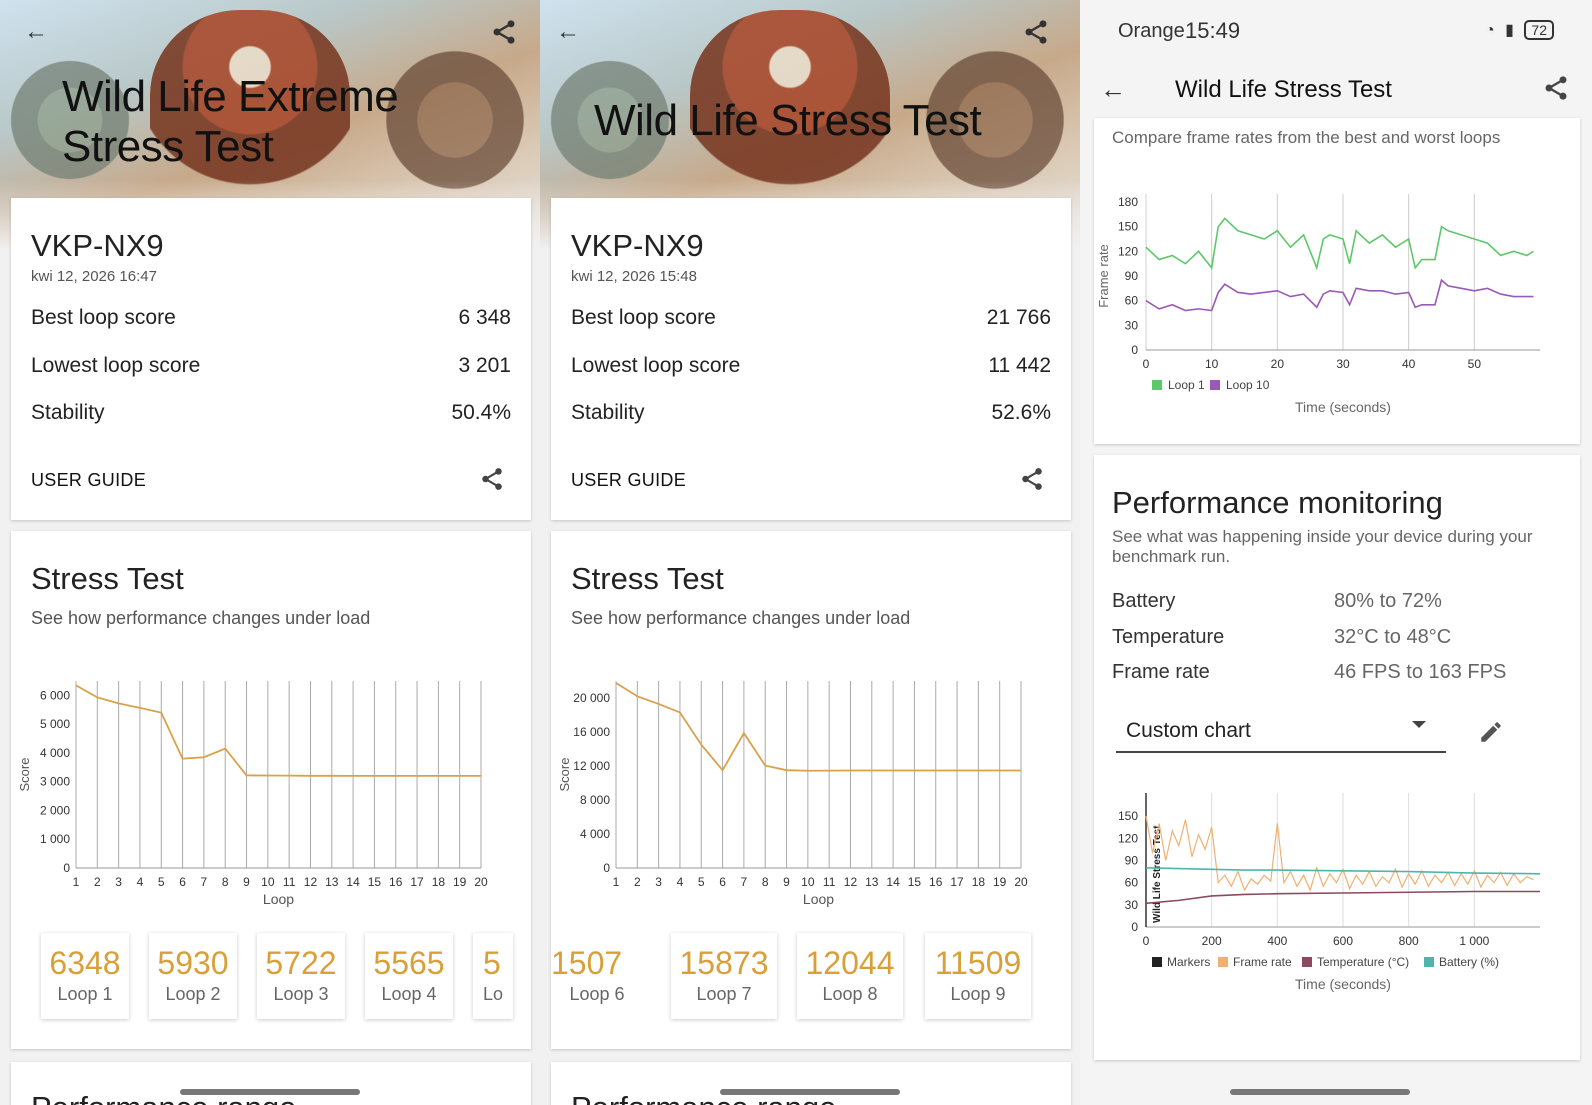 Image resolution: width=1592 pixels, height=1105 pixels. I want to click on x-tick-label: 30, so click(1343, 364).